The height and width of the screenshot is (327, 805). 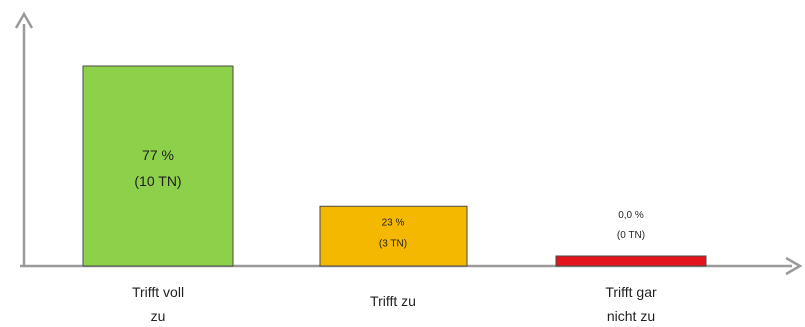 What do you see at coordinates (631, 235) in the screenshot?
I see `bar-count-label: (0 TN)` at bounding box center [631, 235].